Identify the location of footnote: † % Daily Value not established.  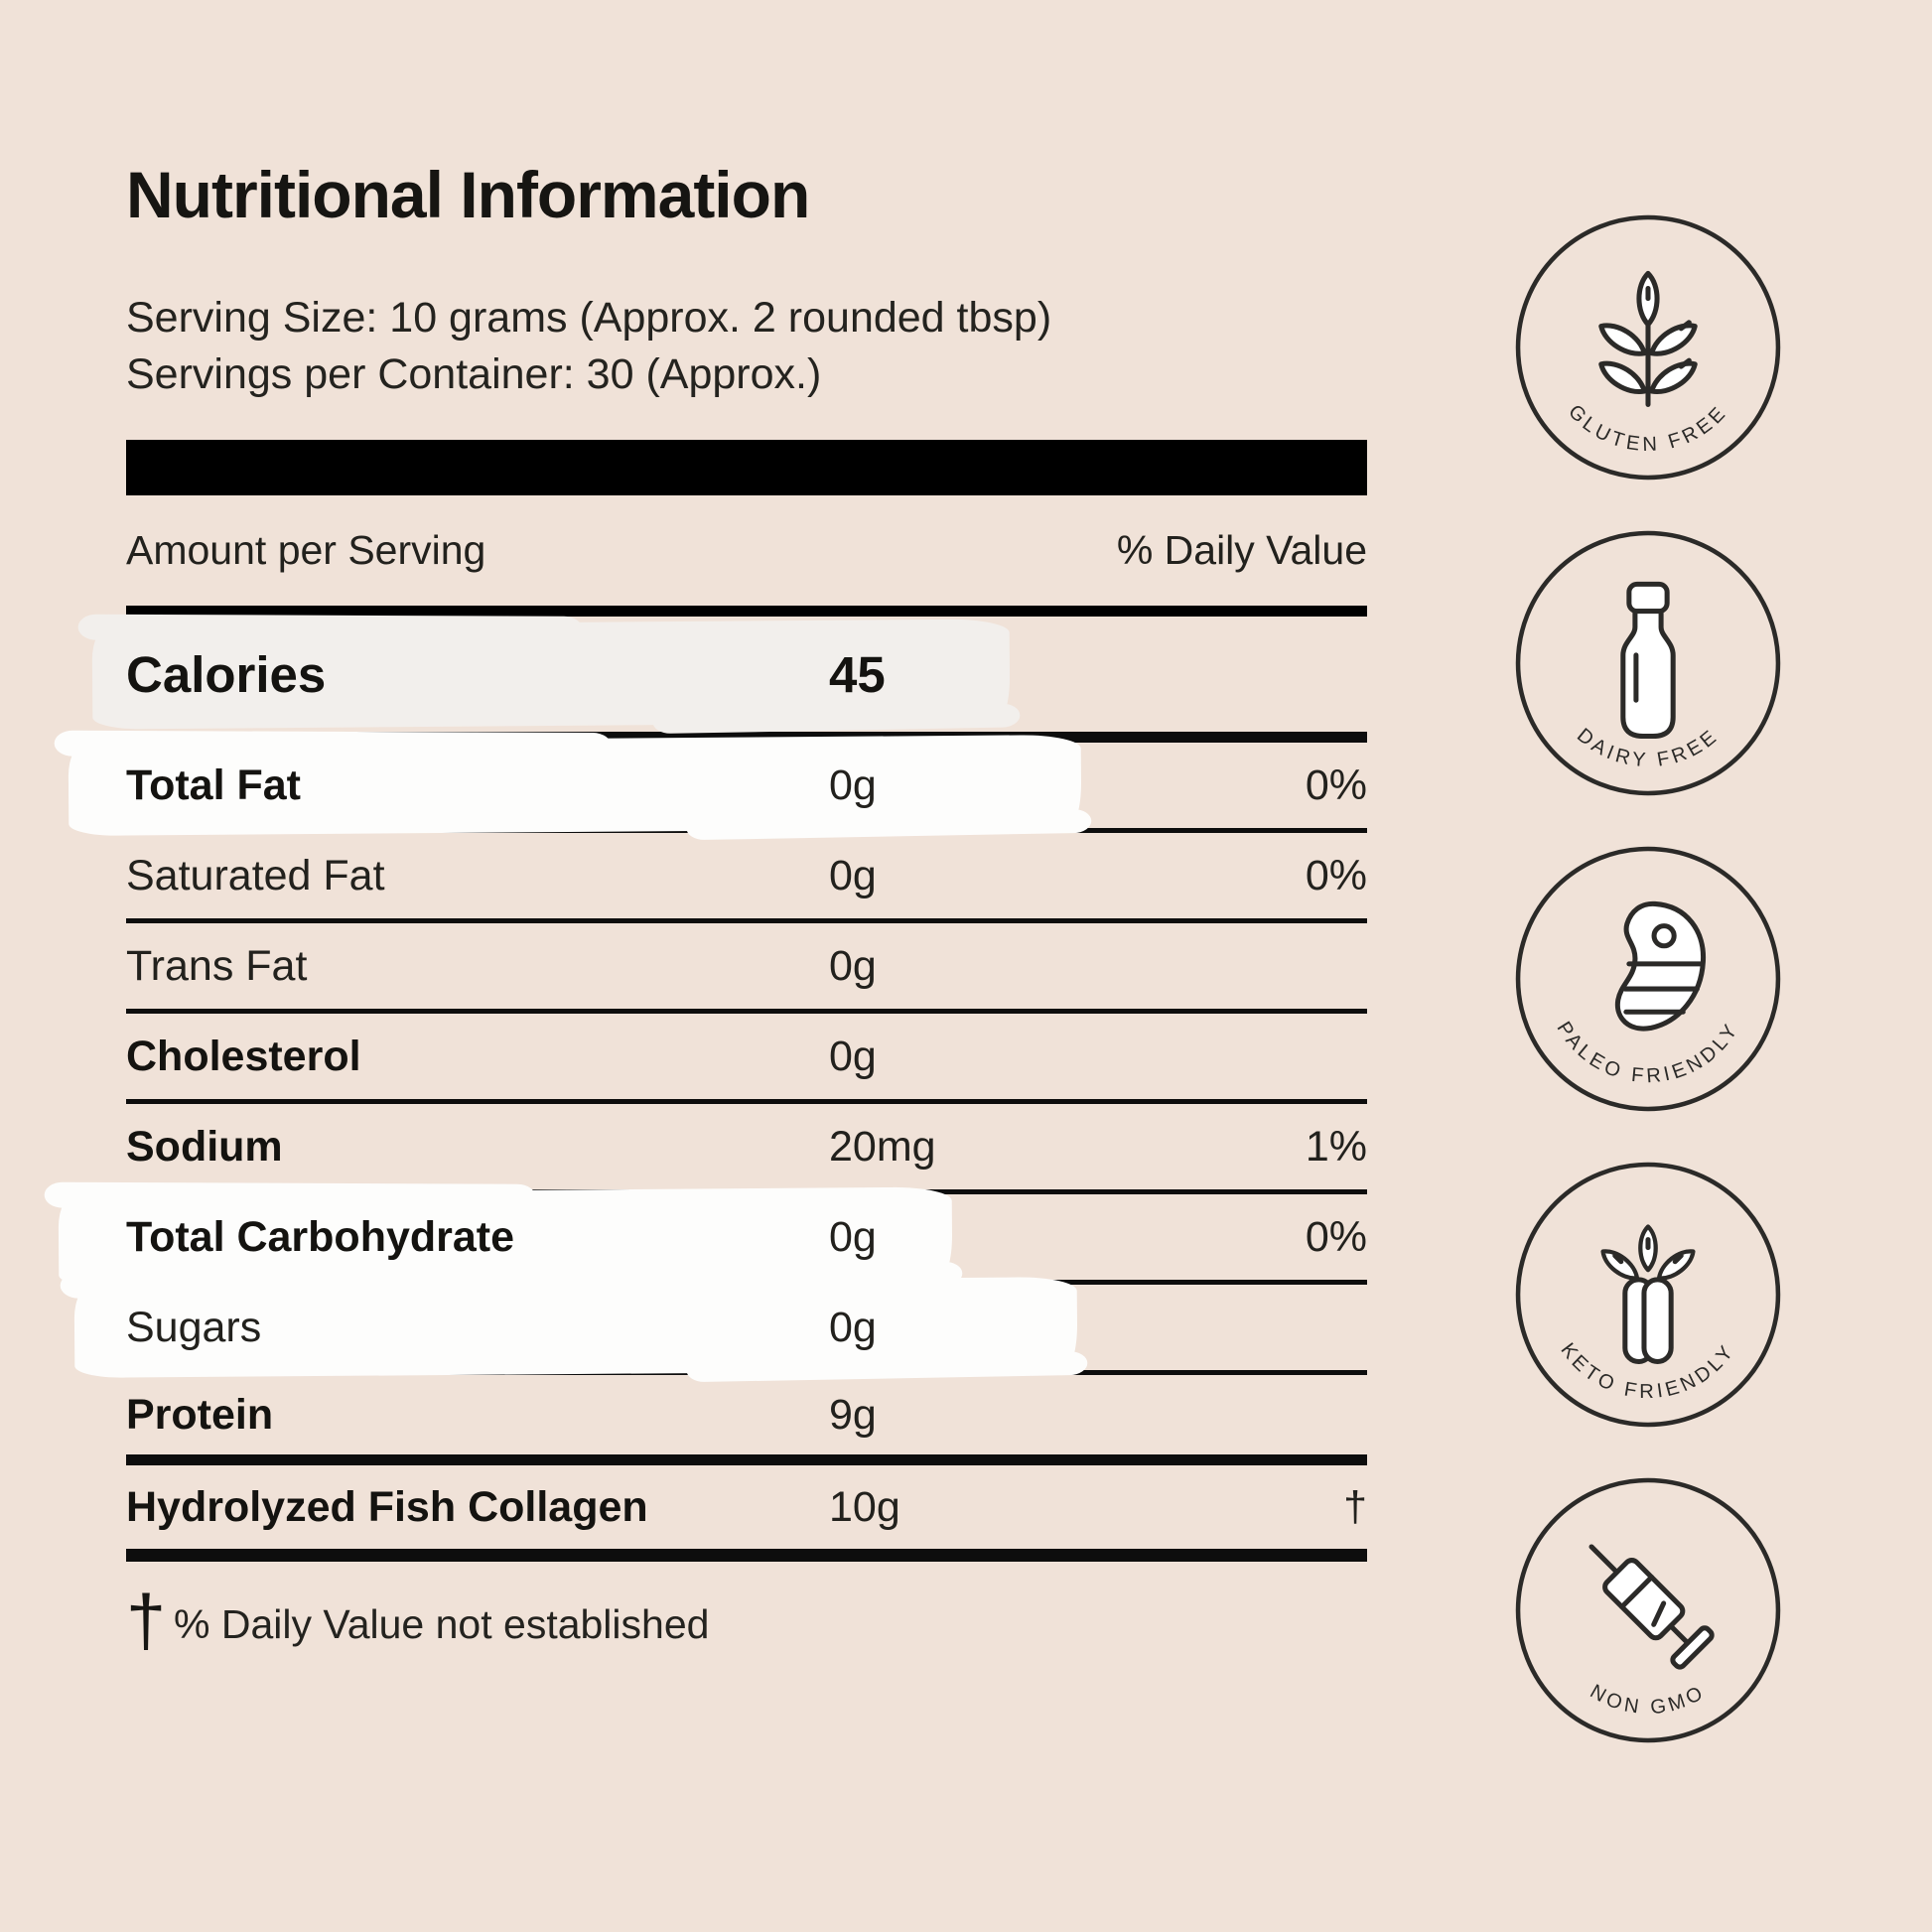
(418, 1621).